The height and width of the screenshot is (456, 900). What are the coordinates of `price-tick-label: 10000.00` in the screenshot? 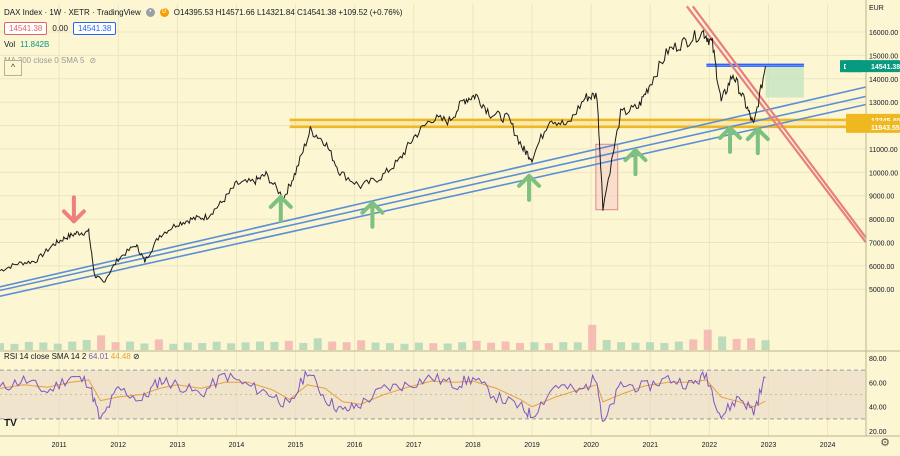 It's located at (883, 173).